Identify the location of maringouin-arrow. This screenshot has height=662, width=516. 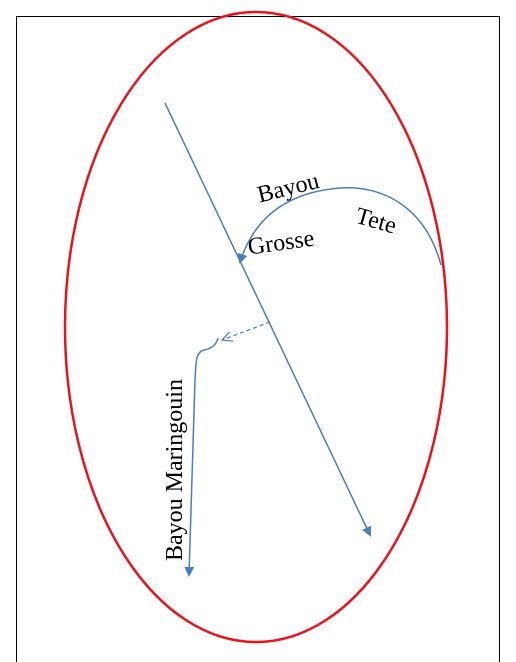
(201, 457).